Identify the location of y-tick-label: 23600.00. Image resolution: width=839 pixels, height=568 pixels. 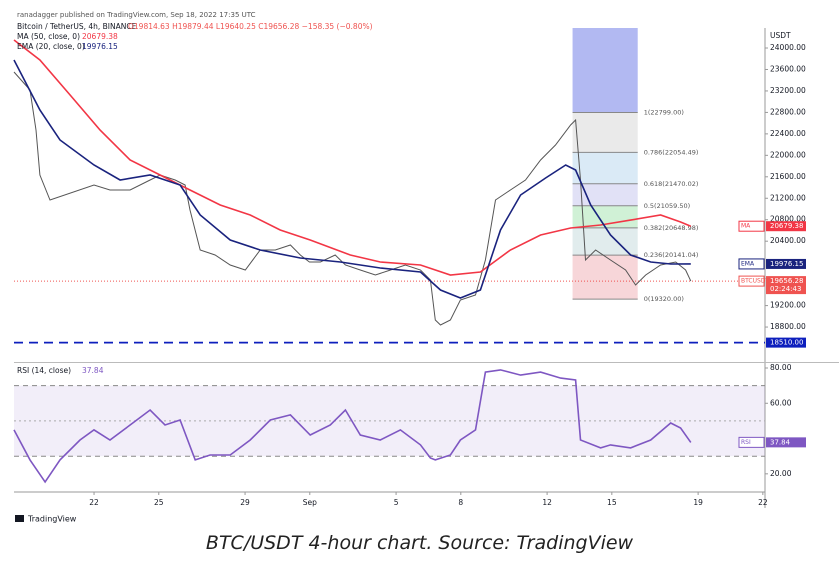
(788, 68).